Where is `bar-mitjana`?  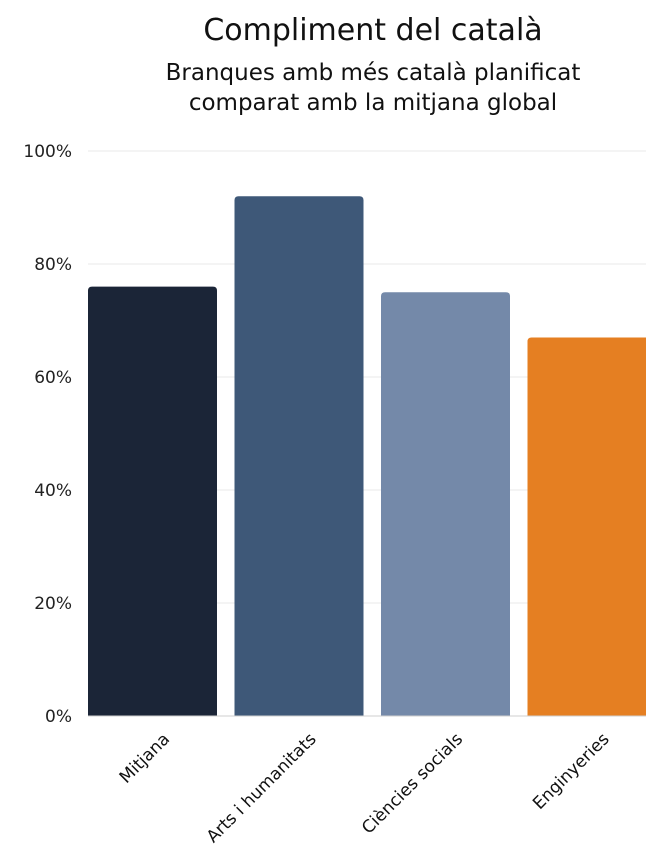
bar-mitjana is located at coordinates (152, 501).